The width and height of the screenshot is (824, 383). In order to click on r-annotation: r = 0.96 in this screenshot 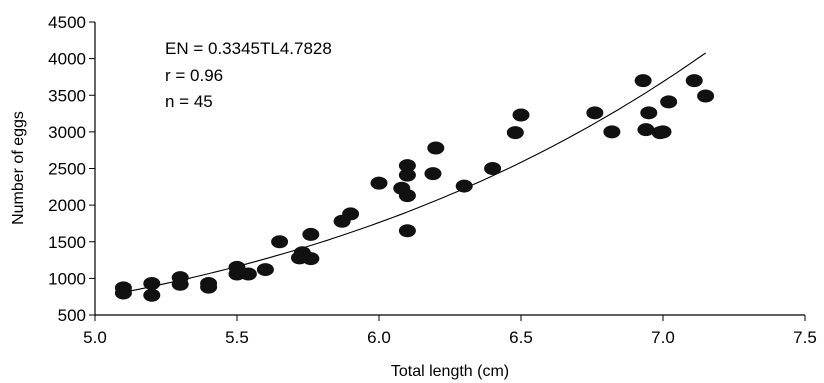, I will do `click(194, 75)`.